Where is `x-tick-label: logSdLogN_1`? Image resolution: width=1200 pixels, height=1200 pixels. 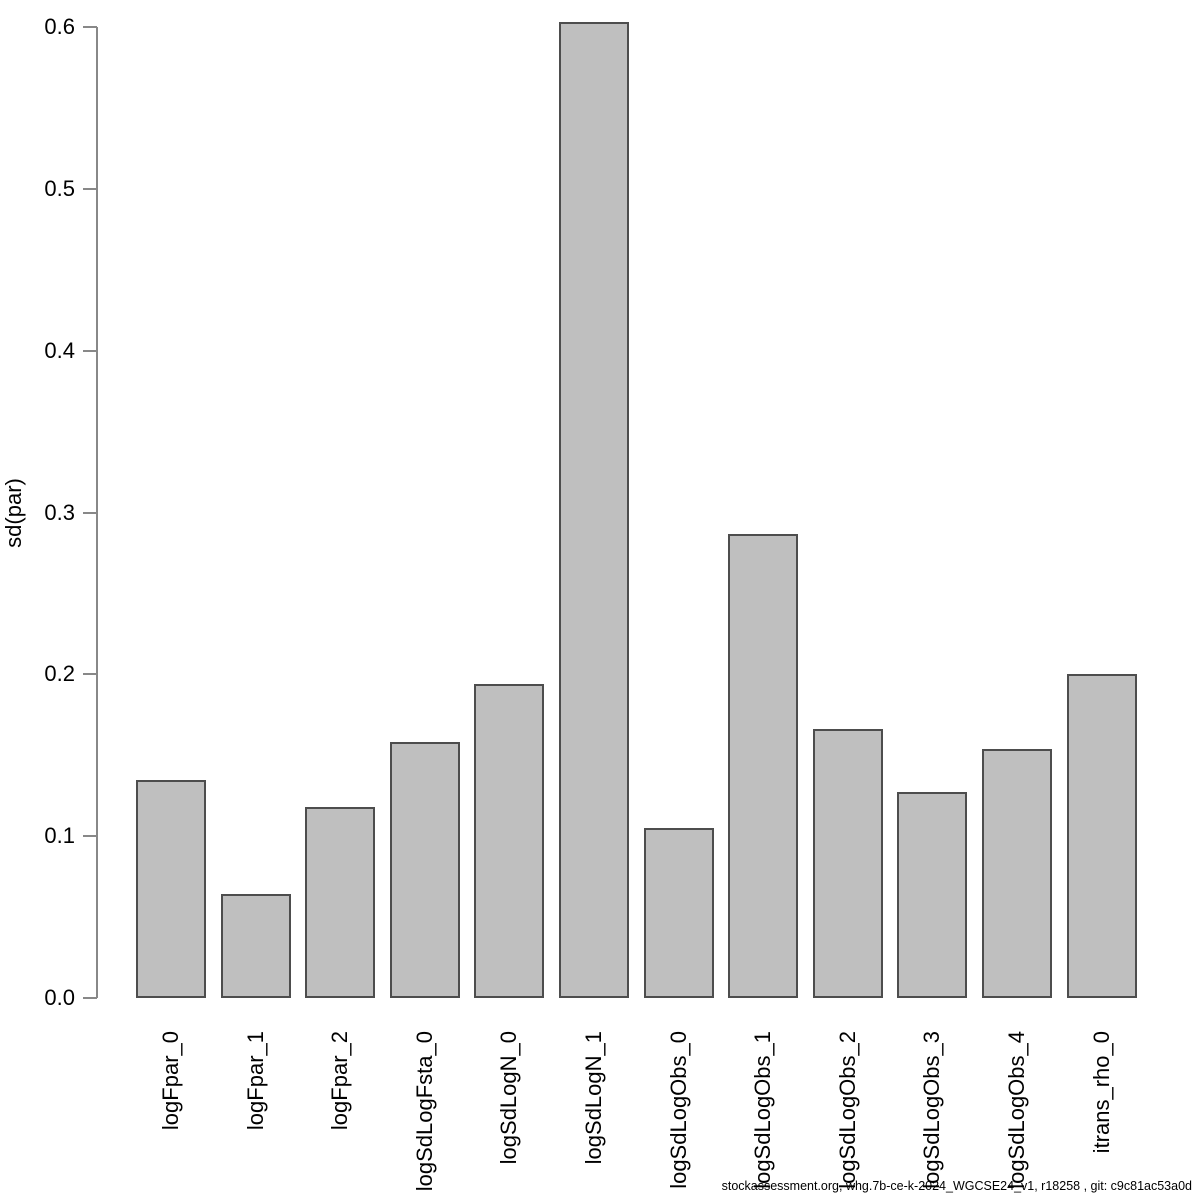 x-tick-label: logSdLogN_1 is located at coordinates (593, 1098).